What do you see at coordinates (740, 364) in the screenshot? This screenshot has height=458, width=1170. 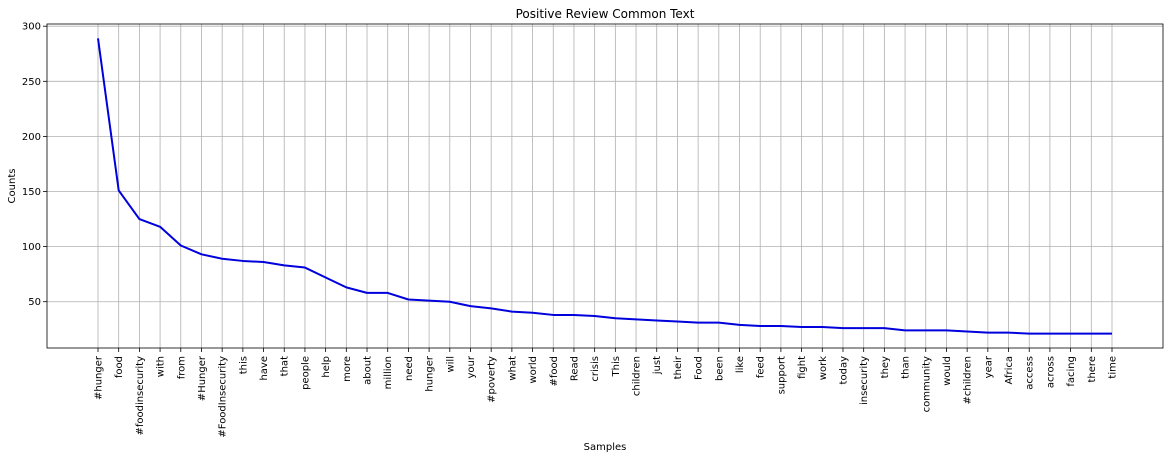 I see `x-tick-label: like` at bounding box center [740, 364].